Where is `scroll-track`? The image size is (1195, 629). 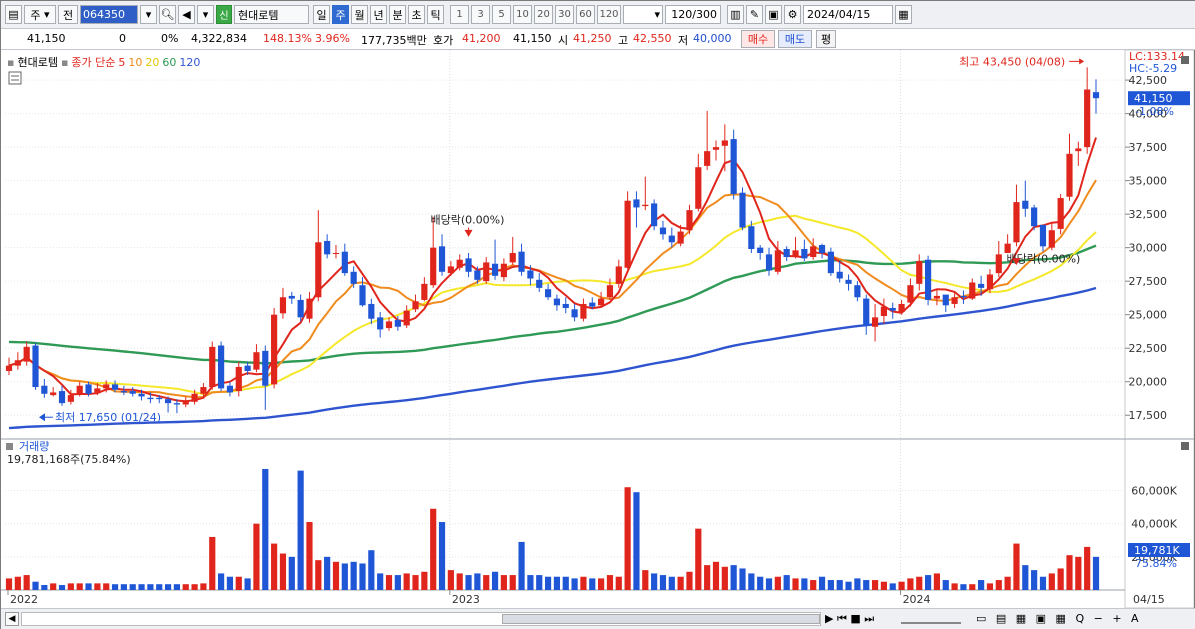
scroll-track is located at coordinates (421, 619).